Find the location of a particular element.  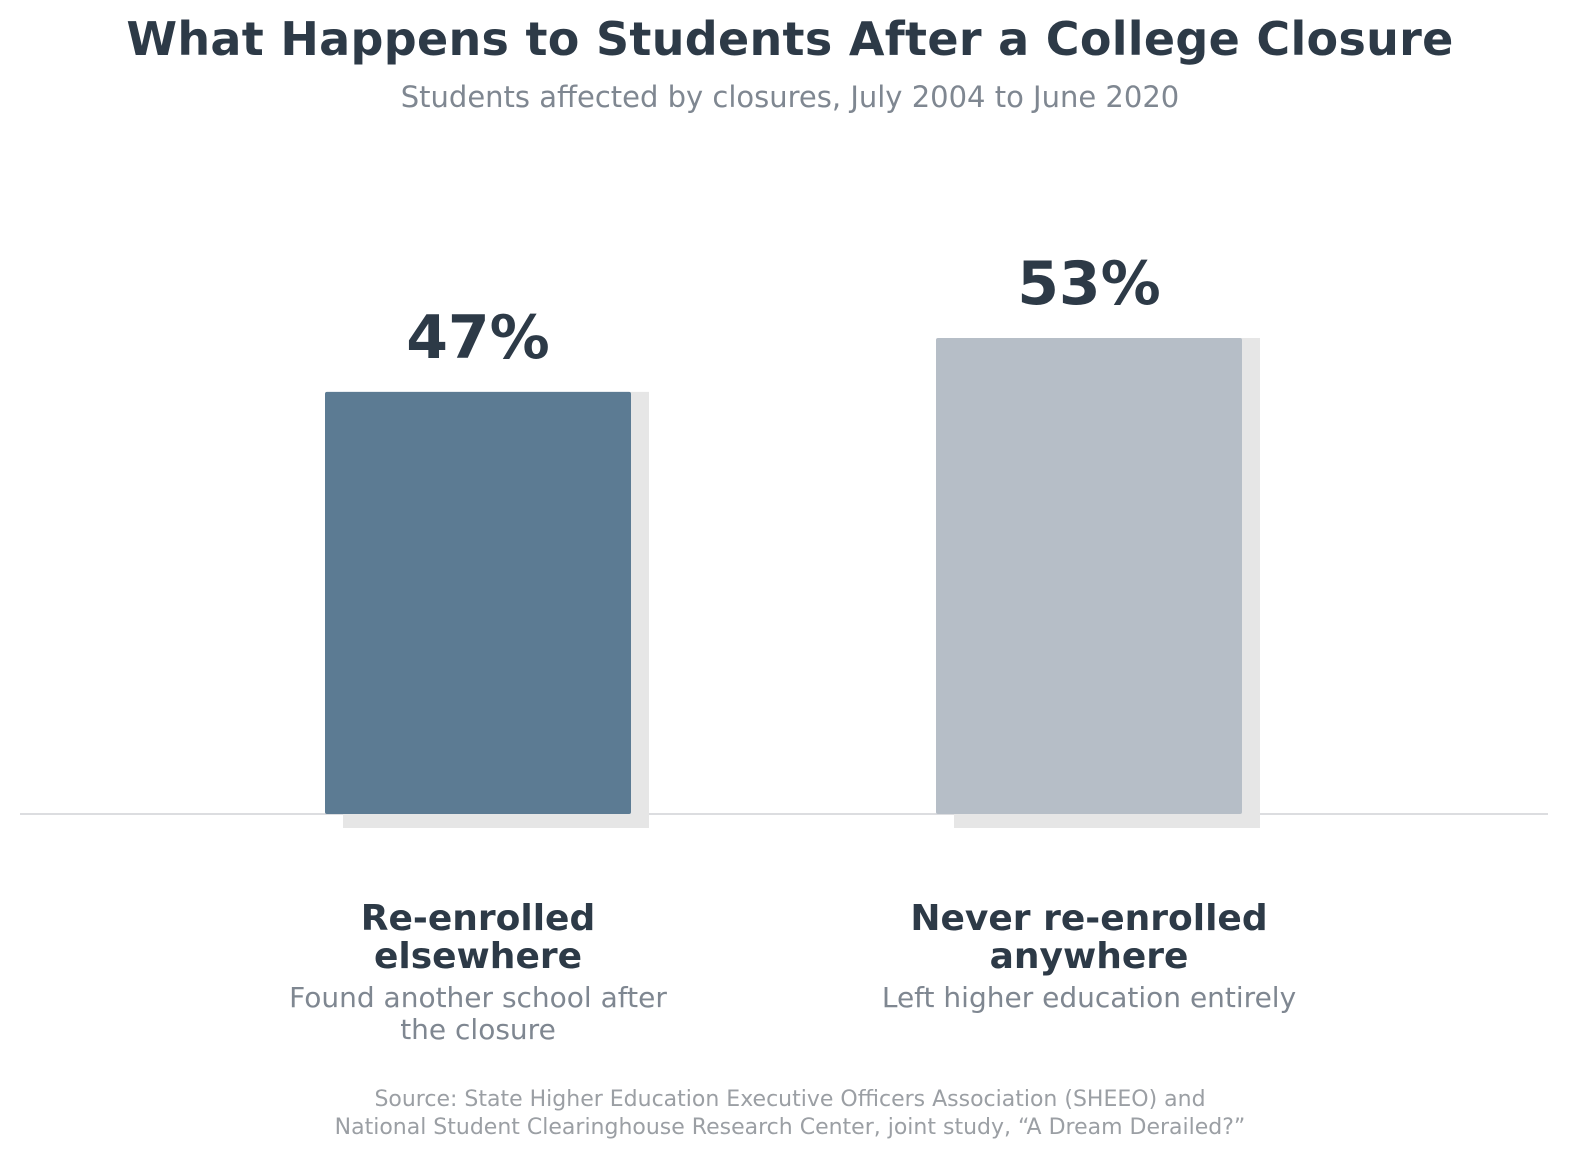

value-label-0: 47% is located at coordinates (478, 338).